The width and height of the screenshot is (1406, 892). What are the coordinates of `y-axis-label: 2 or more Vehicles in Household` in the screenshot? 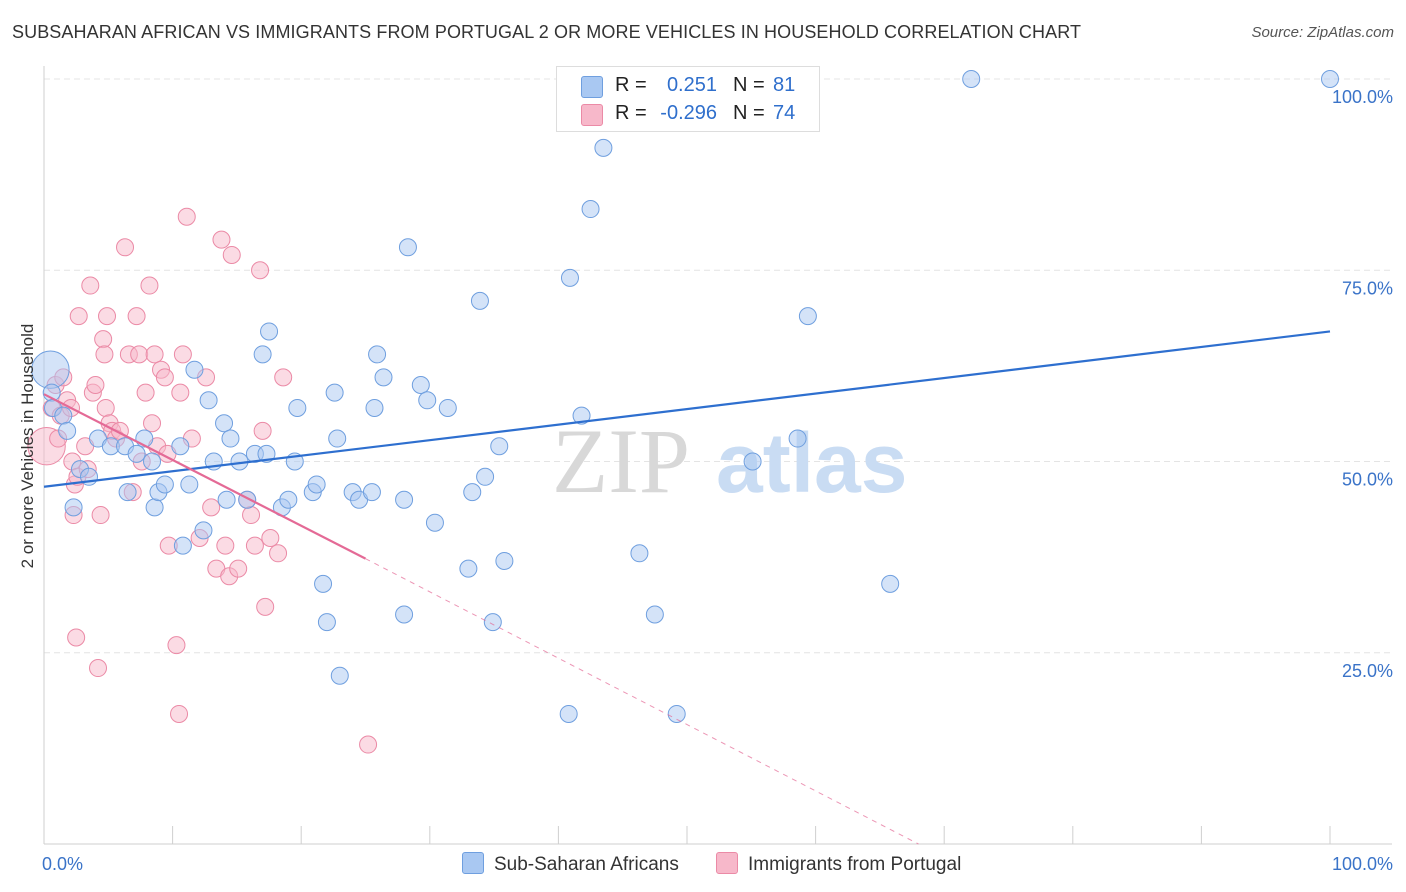 It's located at (27, 446).